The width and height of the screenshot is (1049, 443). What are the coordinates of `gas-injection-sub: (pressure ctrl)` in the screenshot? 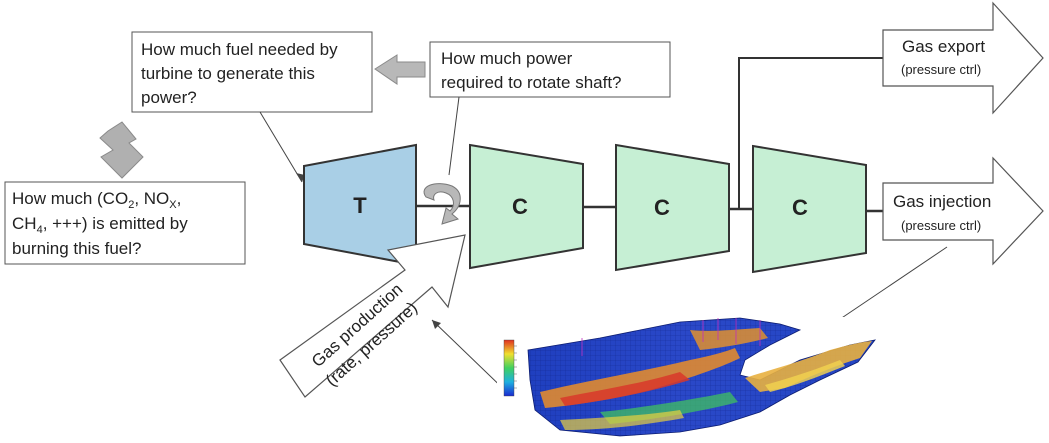 It's located at (941, 225).